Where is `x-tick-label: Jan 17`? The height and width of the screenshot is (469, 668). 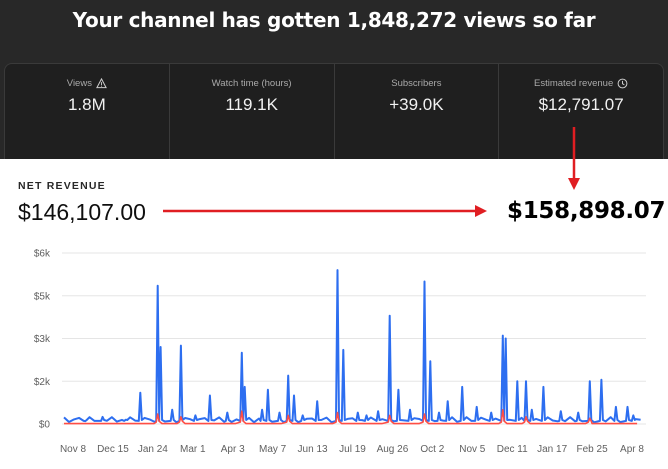 x-tick-label: Jan 17 is located at coordinates (552, 449).